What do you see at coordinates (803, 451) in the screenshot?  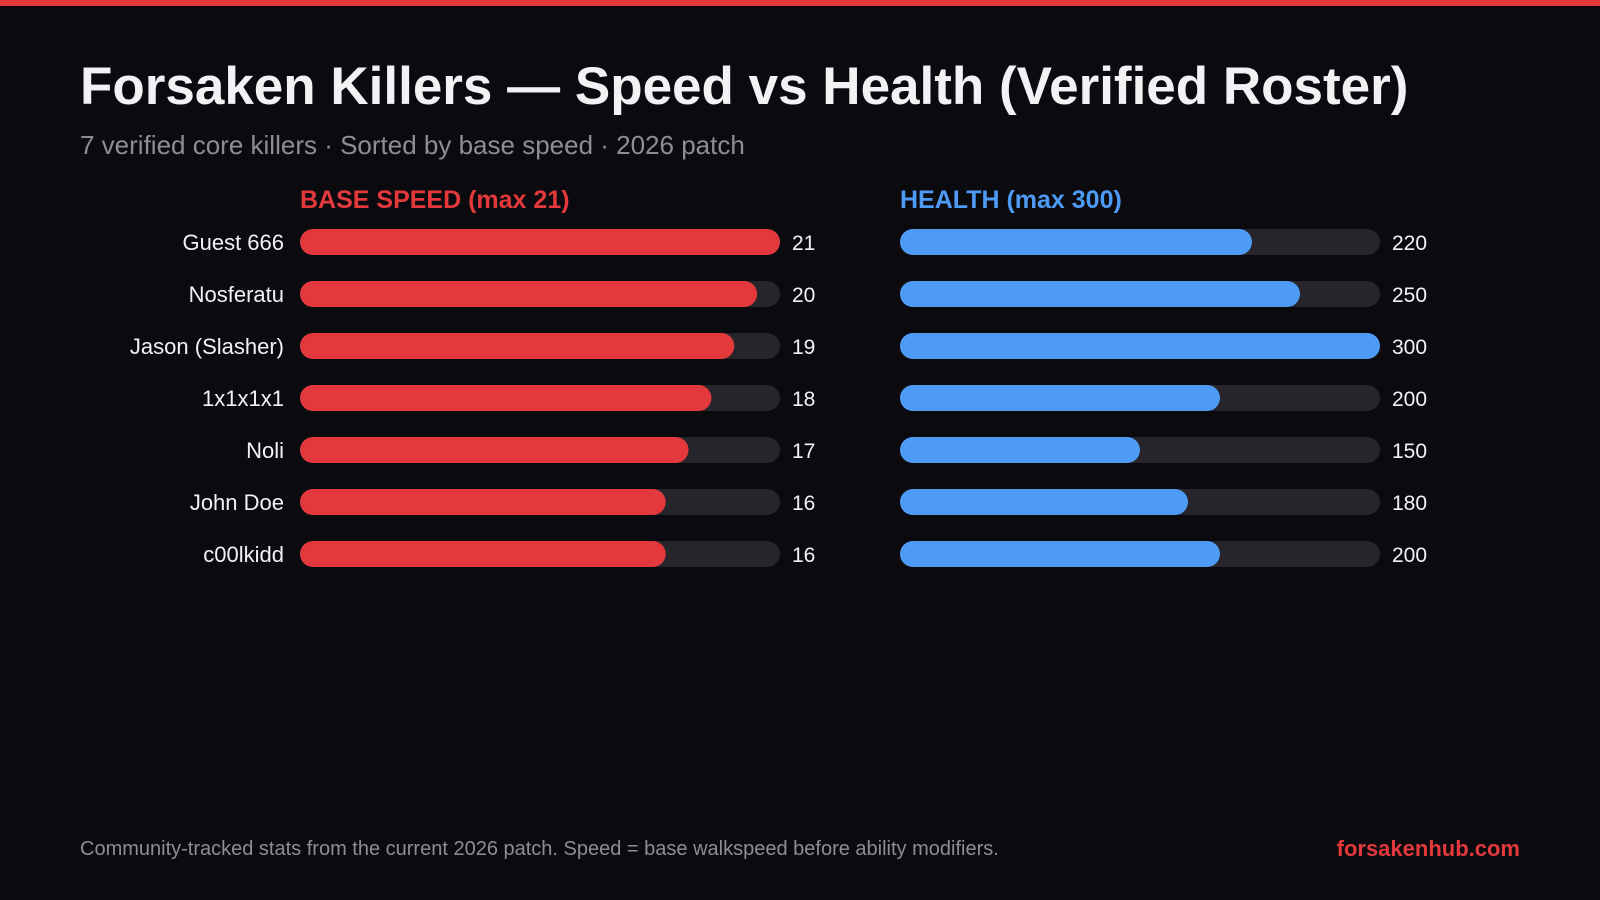 I see `speed-value-label: 17` at bounding box center [803, 451].